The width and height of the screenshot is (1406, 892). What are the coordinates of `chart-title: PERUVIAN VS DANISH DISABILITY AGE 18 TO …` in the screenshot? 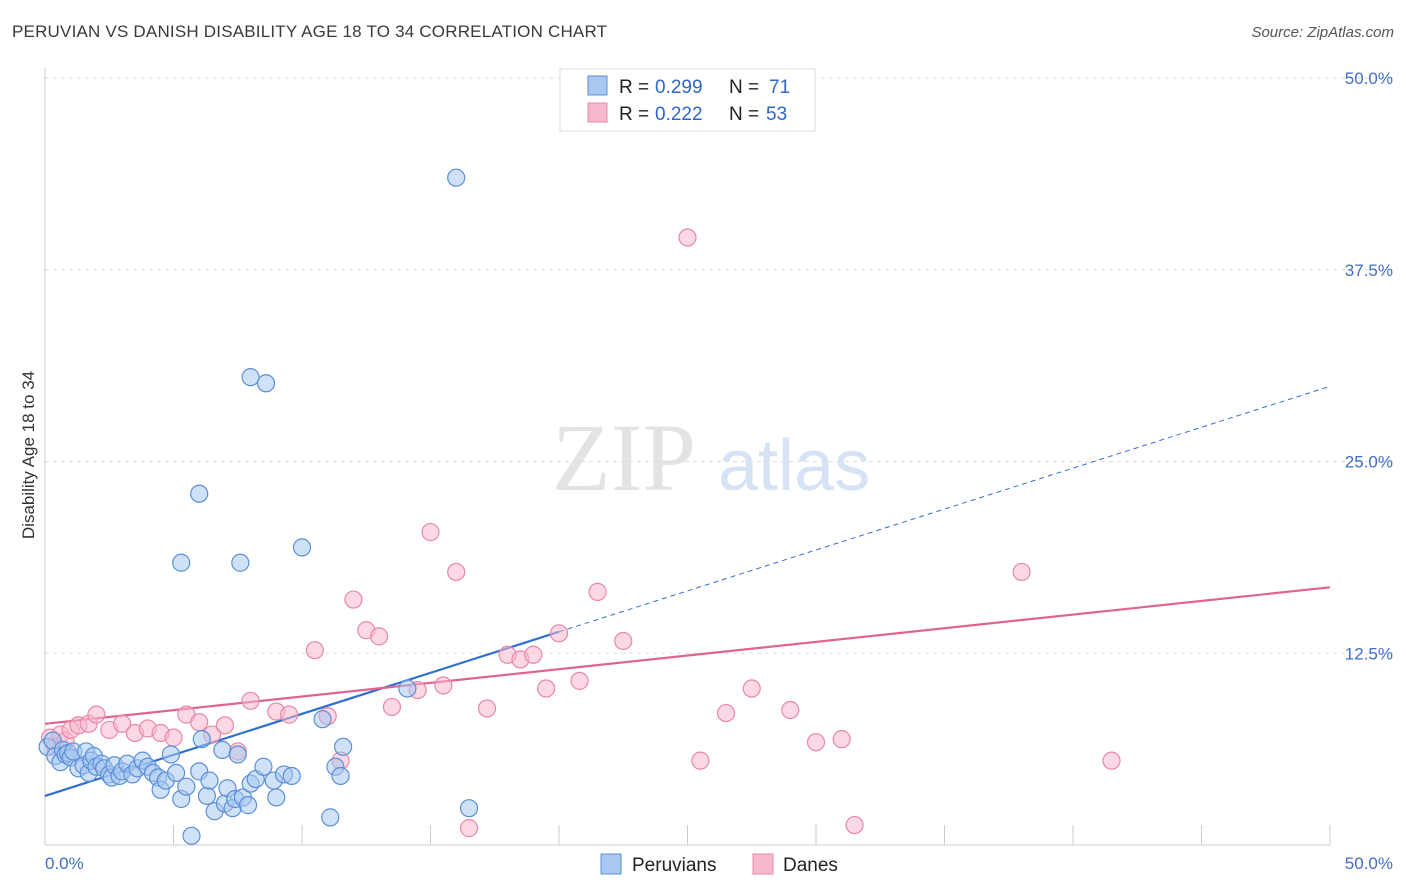 It's located at (310, 31).